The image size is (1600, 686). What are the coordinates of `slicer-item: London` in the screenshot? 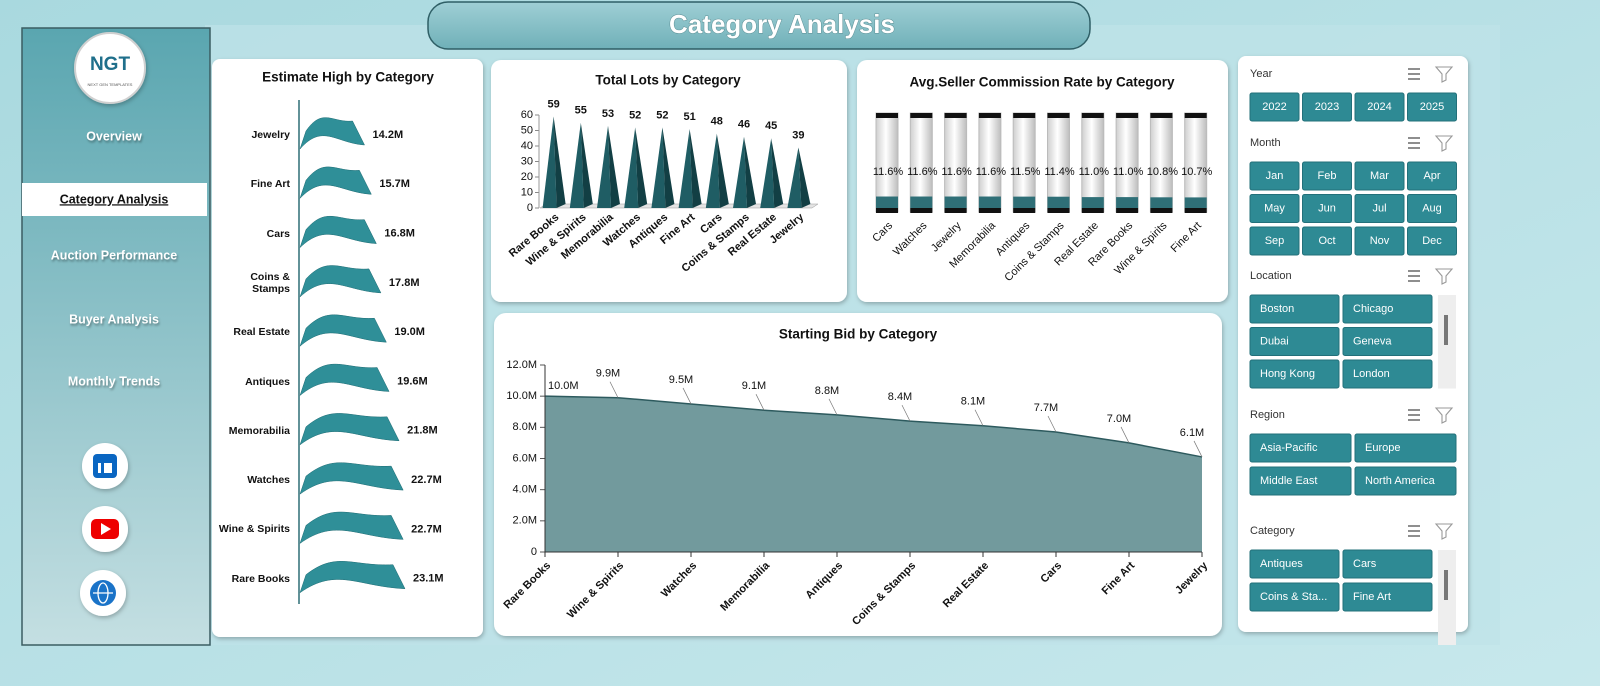 It's located at (1371, 374).